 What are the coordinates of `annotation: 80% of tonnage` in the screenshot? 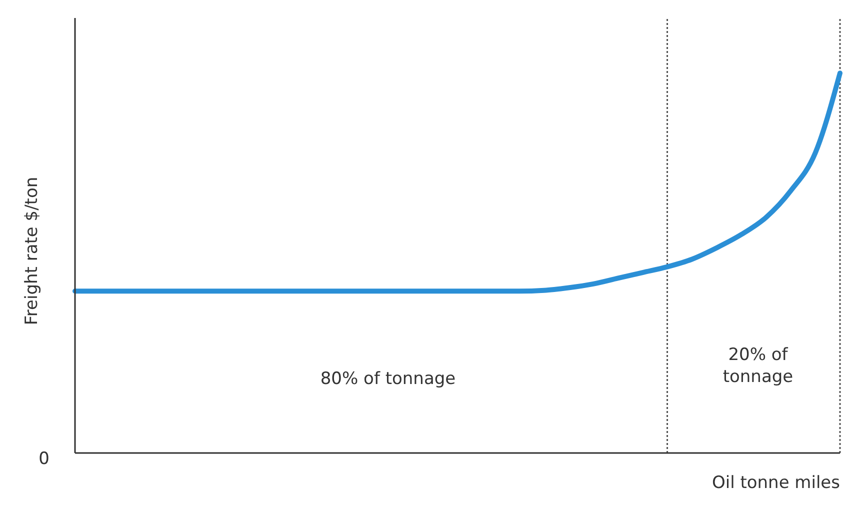 It's located at (388, 379).